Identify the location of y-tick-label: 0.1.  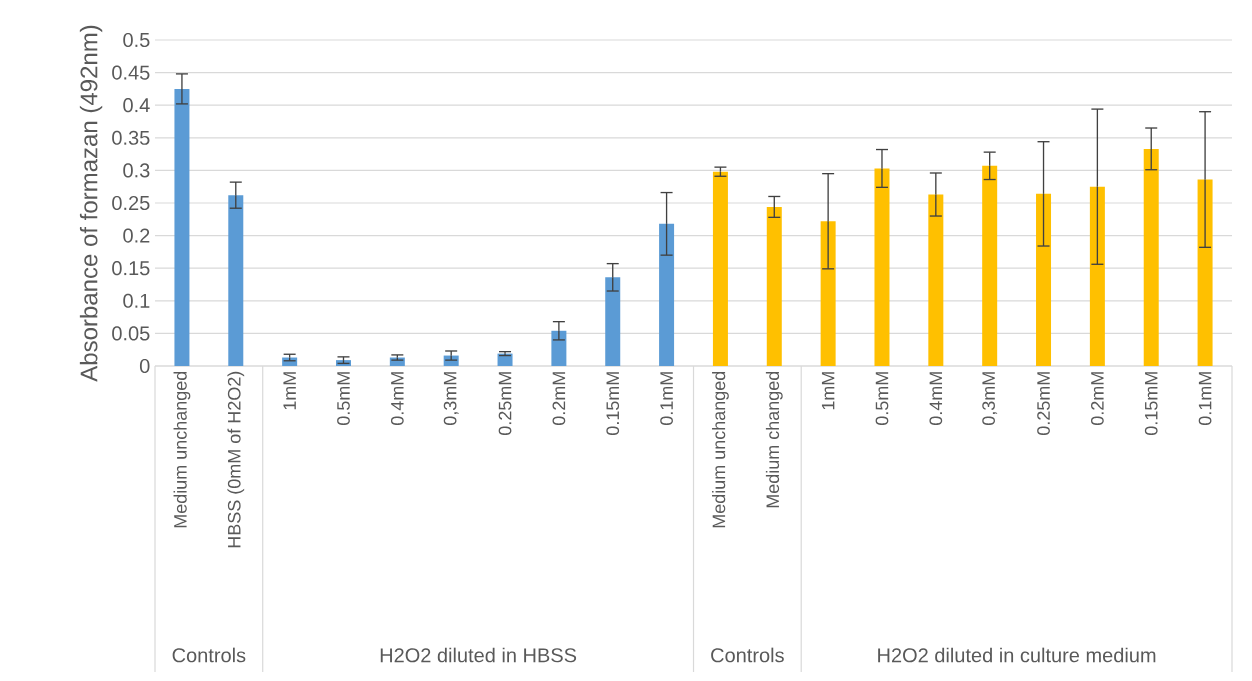
(136, 300).